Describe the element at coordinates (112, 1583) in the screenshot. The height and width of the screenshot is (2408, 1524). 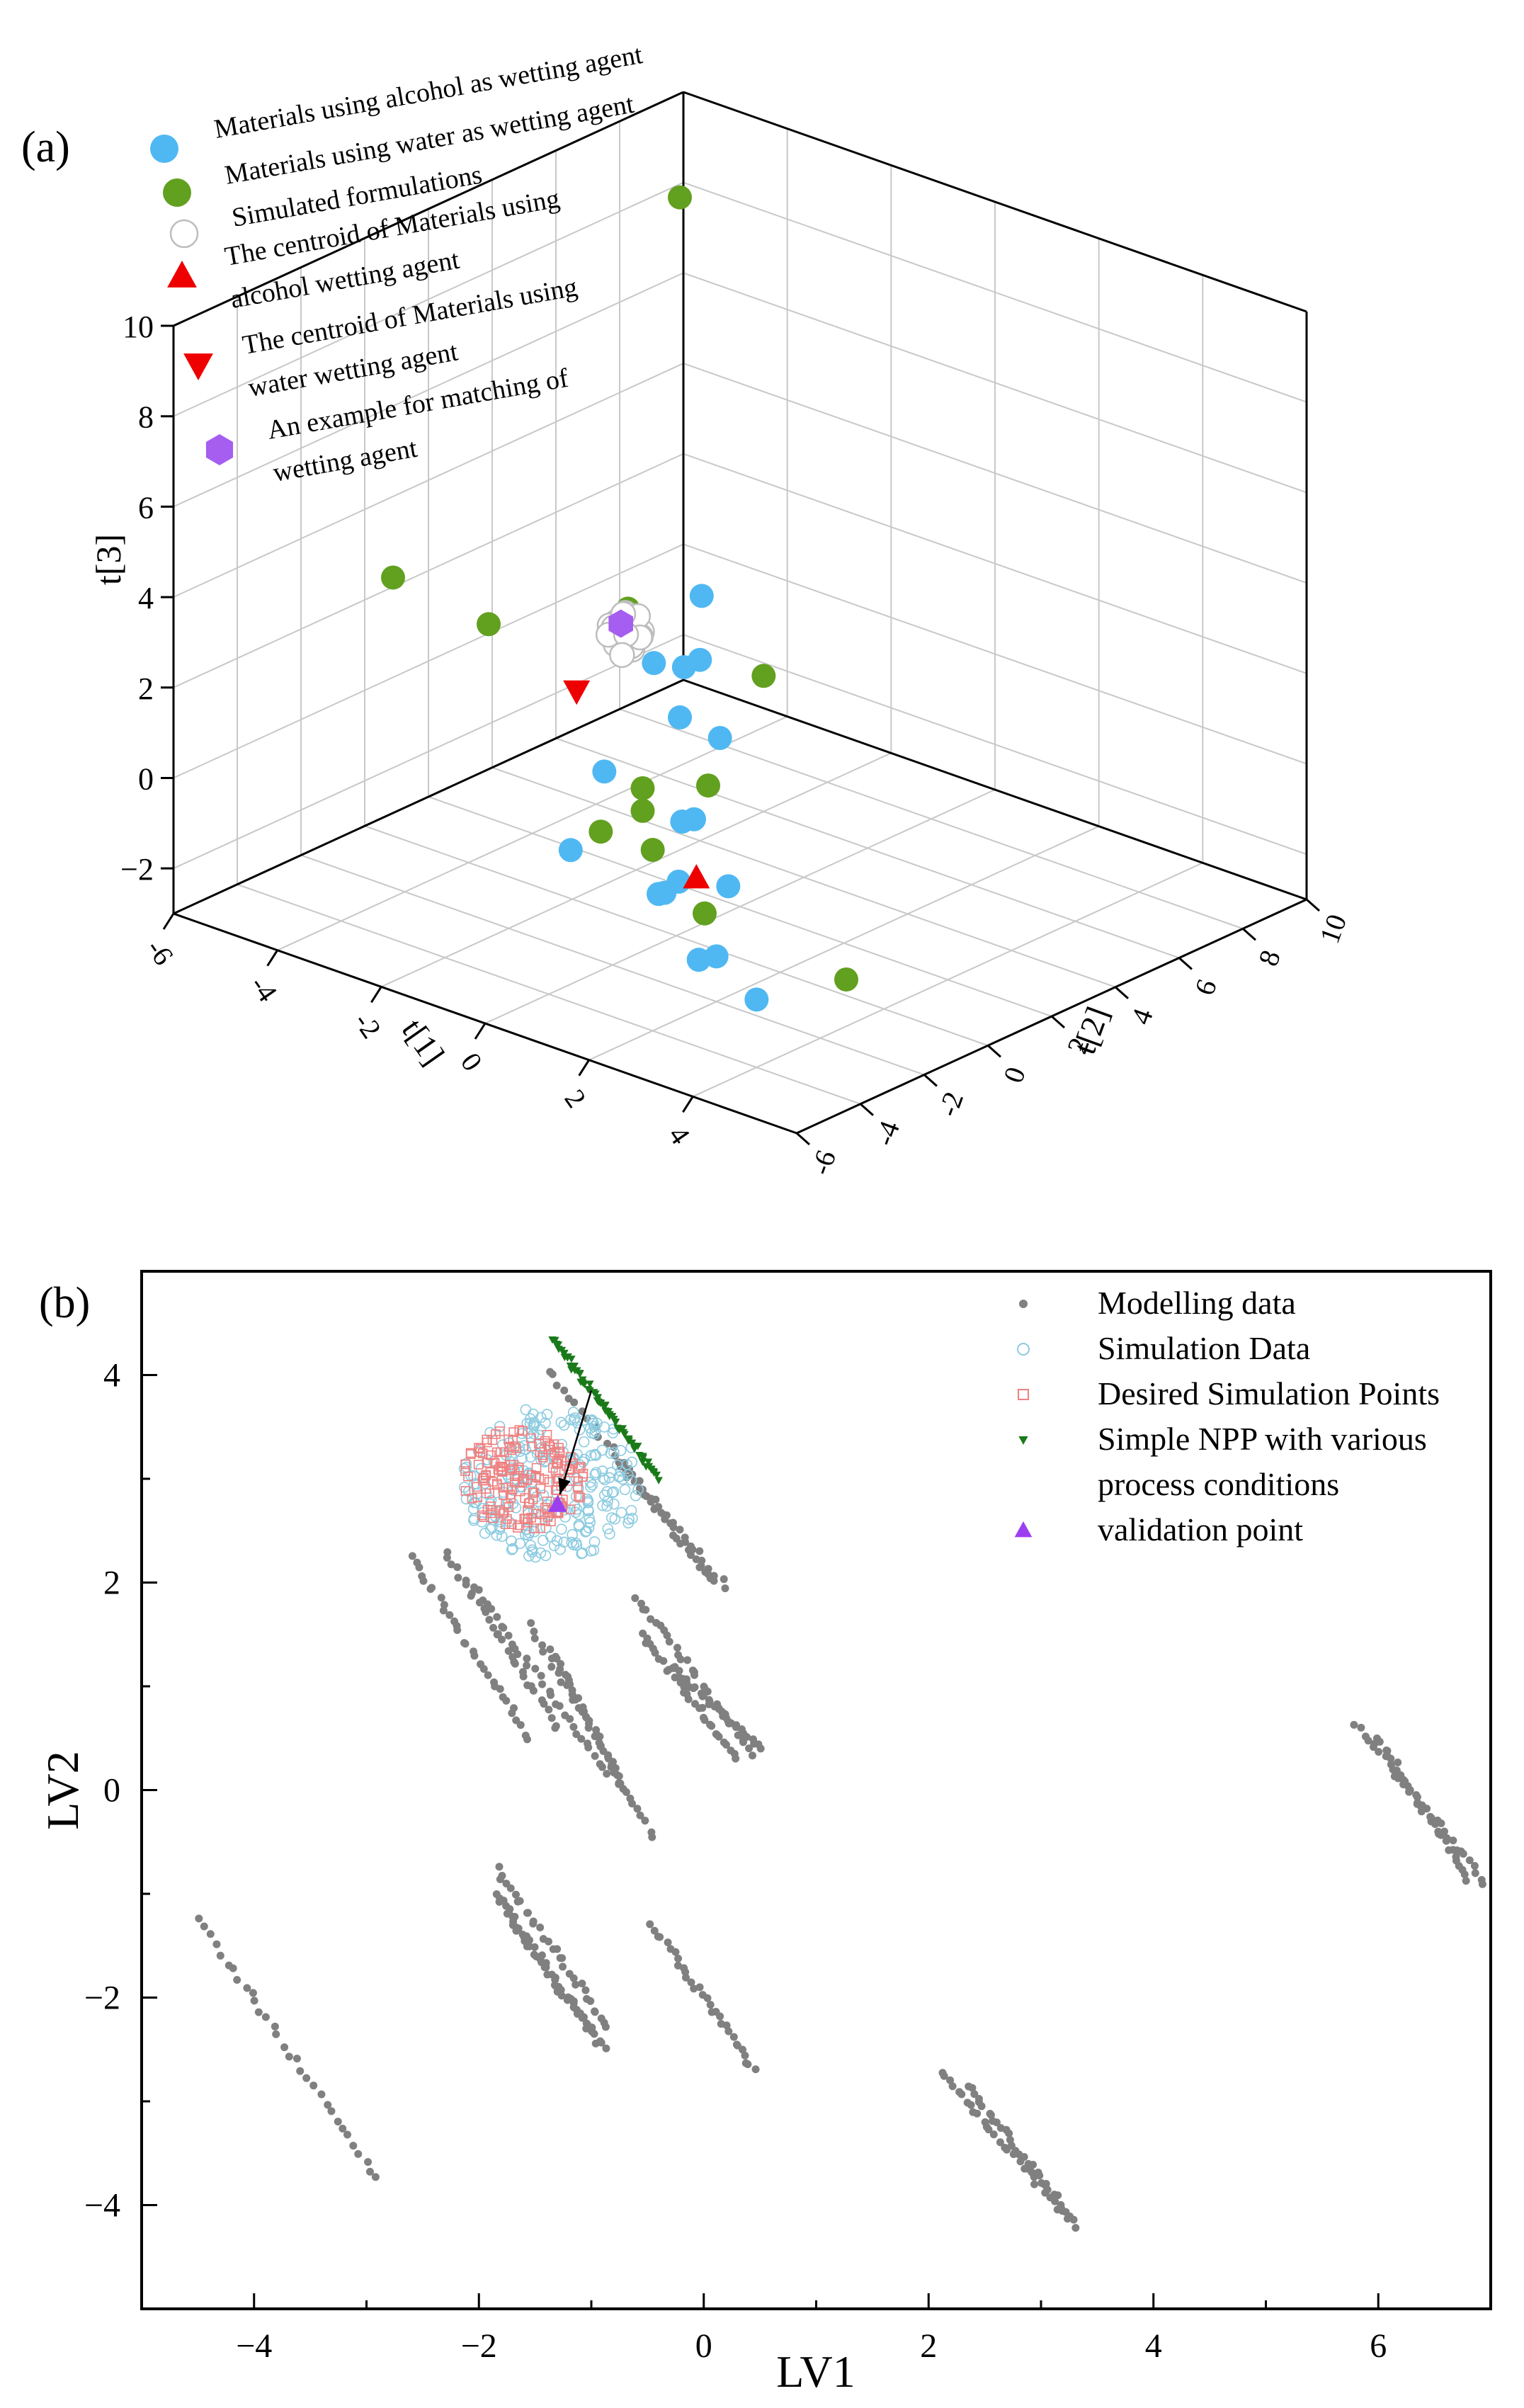
I see `y-tick-label: 2` at that location.